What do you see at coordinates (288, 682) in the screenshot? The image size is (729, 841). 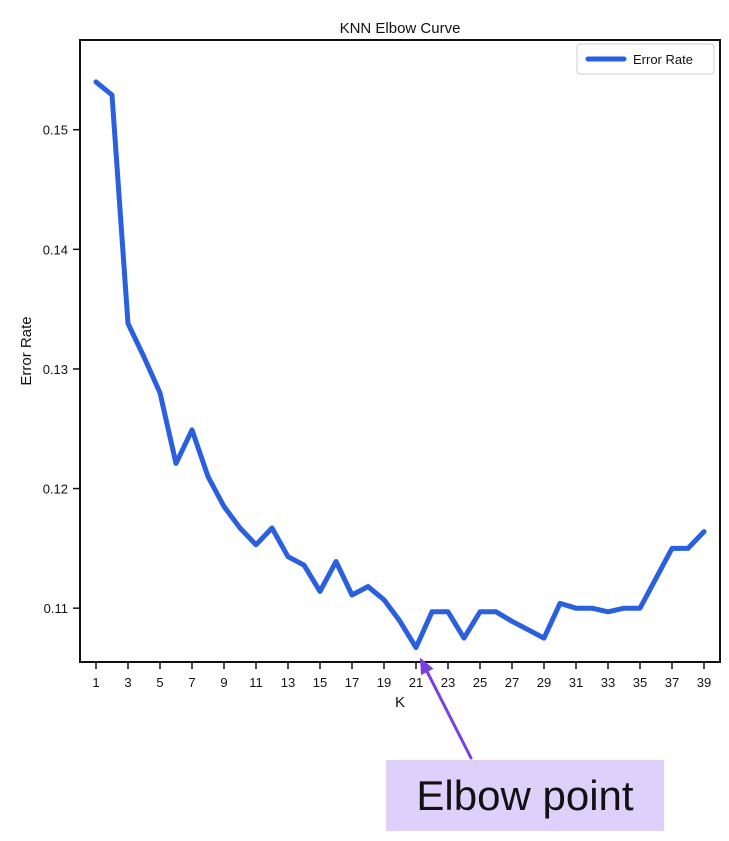 I see `x-tick-label: 13` at bounding box center [288, 682].